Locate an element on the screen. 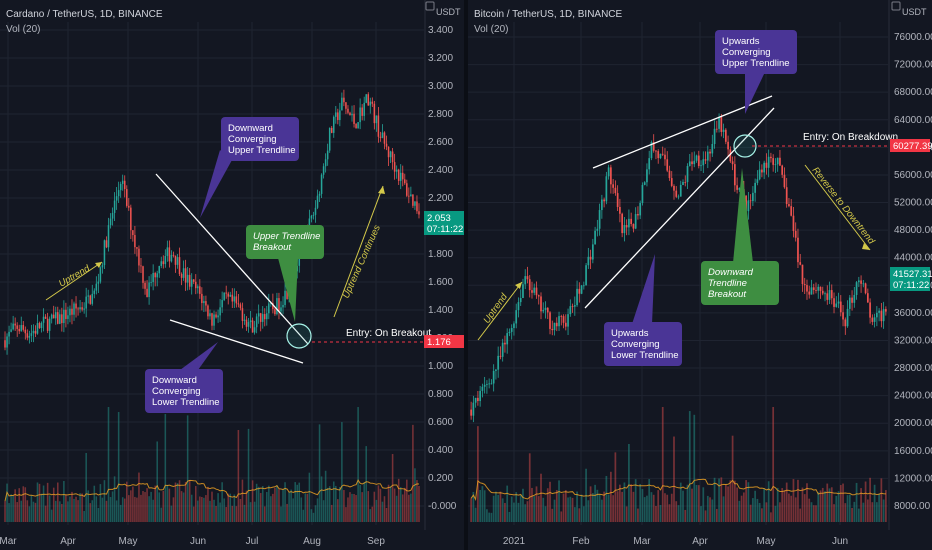 The image size is (932, 550). price-tag-value: 2.053 is located at coordinates (439, 218).